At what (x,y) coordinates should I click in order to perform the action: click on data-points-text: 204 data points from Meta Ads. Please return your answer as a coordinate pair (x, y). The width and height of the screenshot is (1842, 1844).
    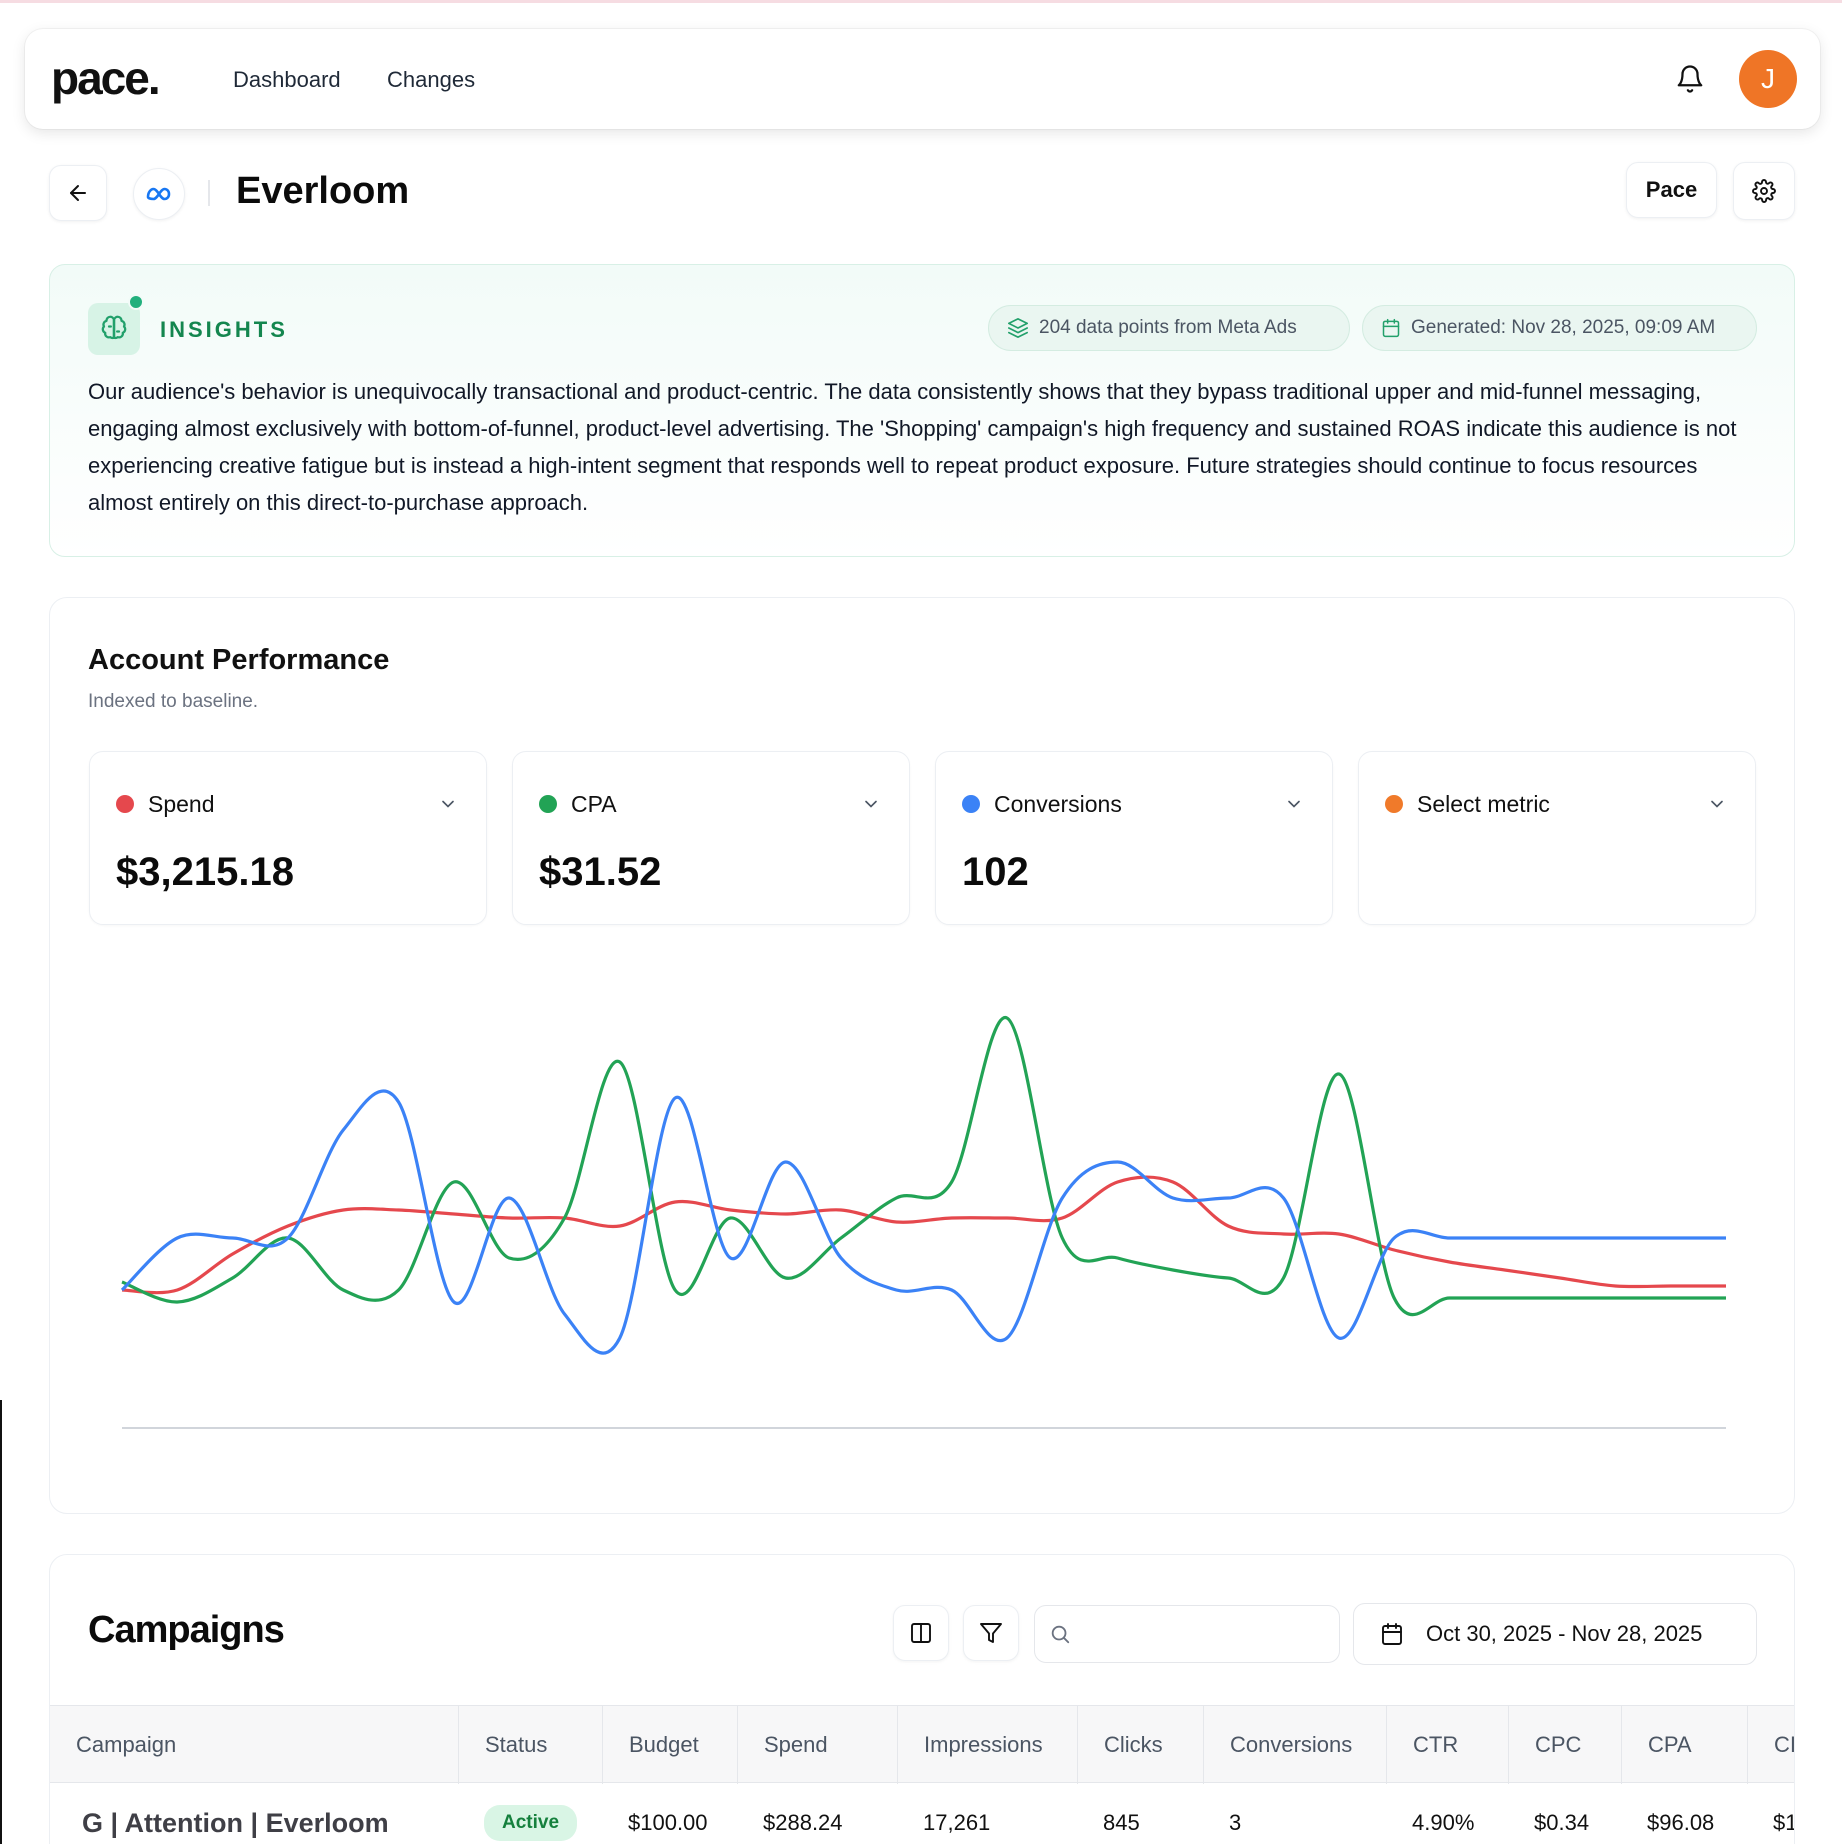
    Looking at the image, I should click on (1168, 327).